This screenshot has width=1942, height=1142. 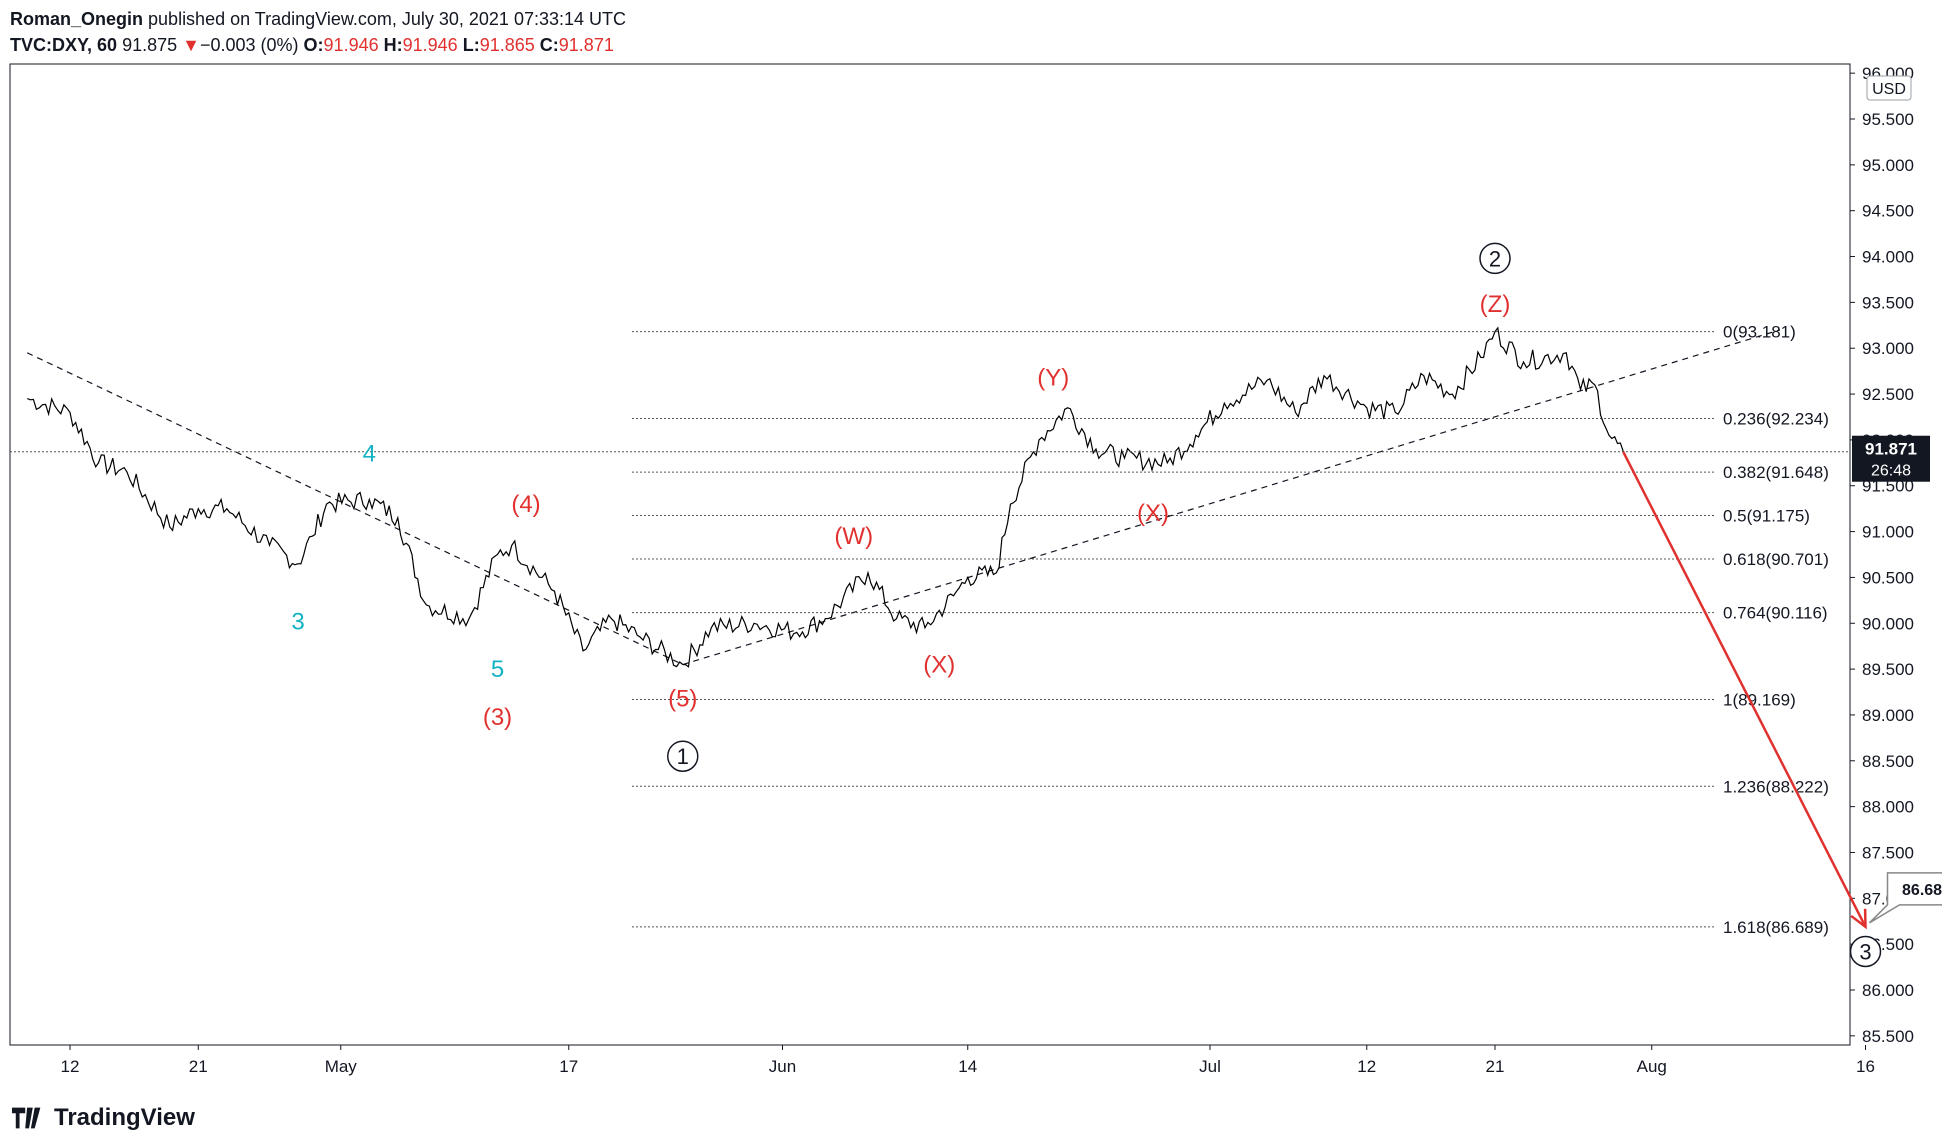 I want to click on current-price-badge, so click(x=1891, y=458).